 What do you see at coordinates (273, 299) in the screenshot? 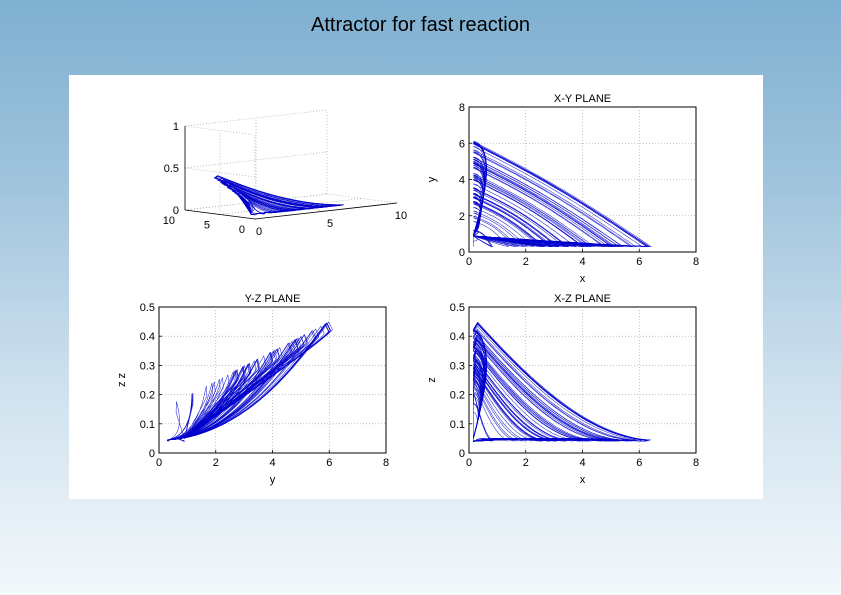
I see `yz-title: Y-Z PLANE` at bounding box center [273, 299].